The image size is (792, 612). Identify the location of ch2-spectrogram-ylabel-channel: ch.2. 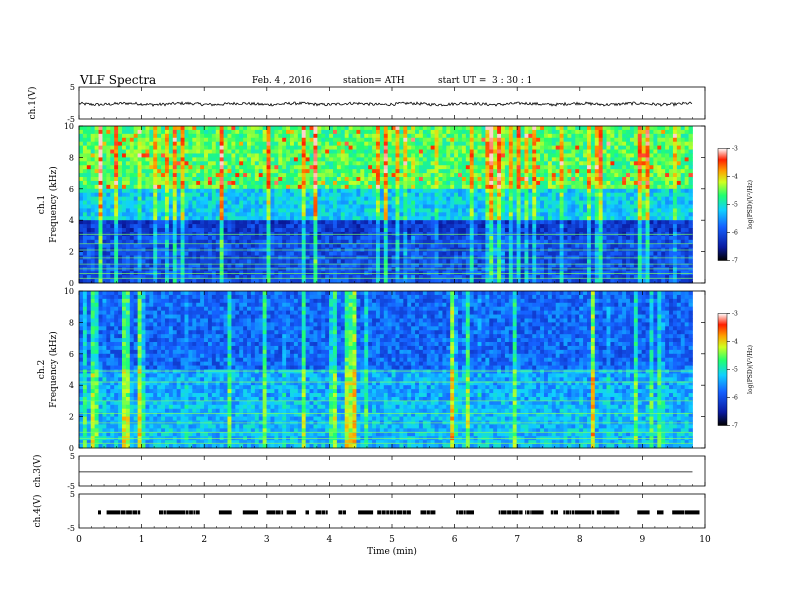
(42, 369).